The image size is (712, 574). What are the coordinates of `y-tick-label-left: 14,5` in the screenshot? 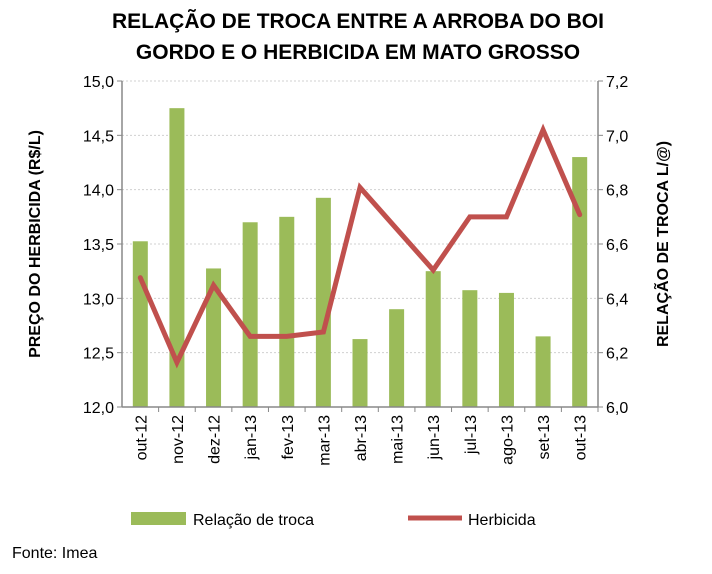 It's located at (98, 136).